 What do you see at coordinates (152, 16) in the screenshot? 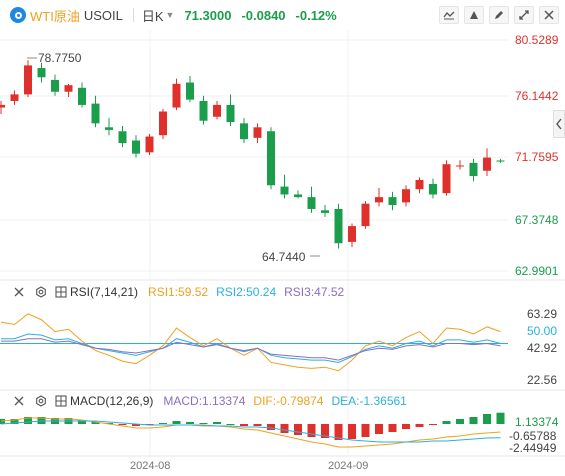
I see `period-selector: 日K` at bounding box center [152, 16].